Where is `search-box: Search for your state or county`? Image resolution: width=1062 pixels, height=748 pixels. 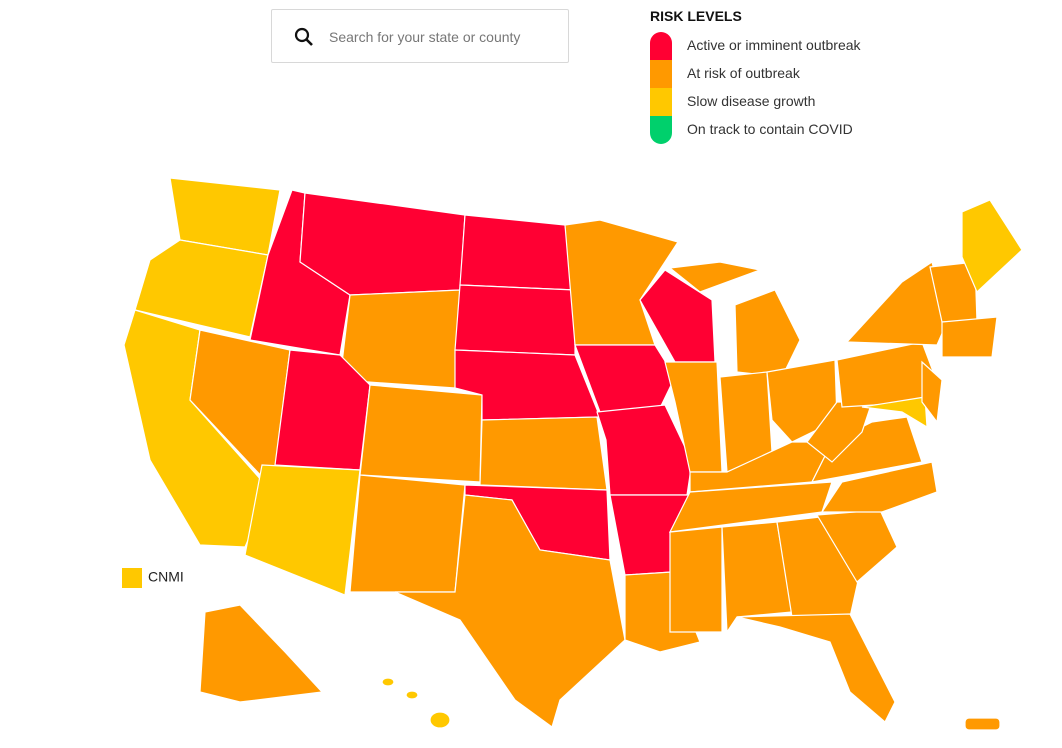 search-box: Search for your state or county is located at coordinates (420, 36).